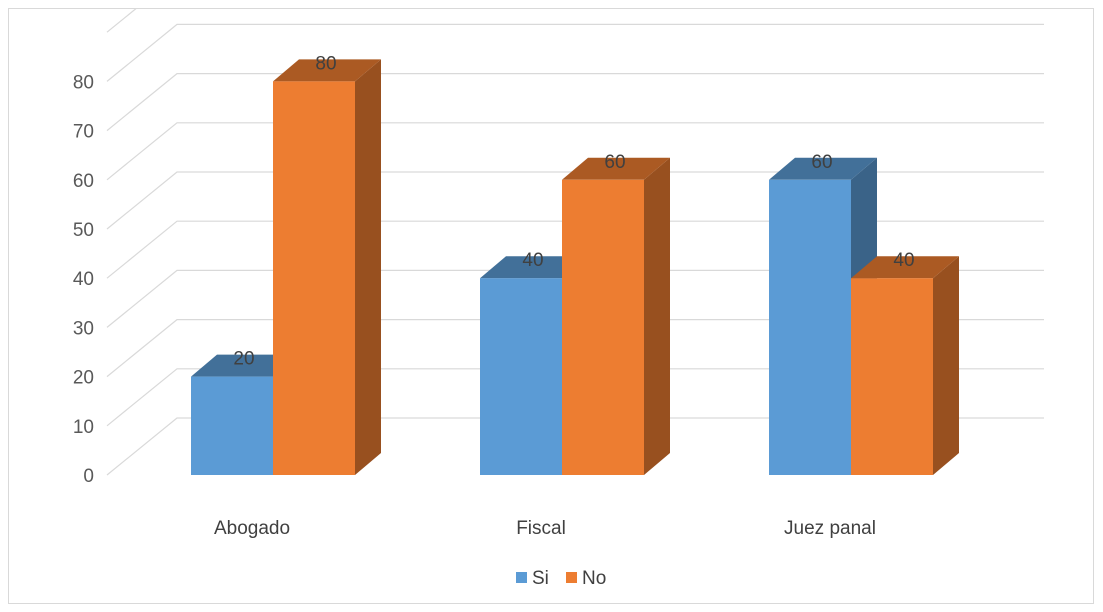 This screenshot has height=612, width=1103. I want to click on bar-no-fiscal, so click(616, 316).